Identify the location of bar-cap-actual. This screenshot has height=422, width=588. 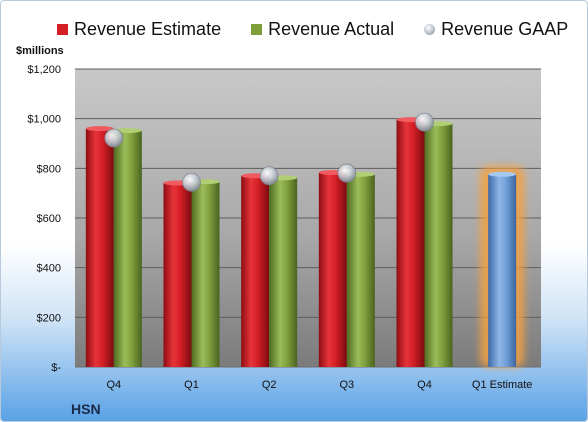
(502, 174).